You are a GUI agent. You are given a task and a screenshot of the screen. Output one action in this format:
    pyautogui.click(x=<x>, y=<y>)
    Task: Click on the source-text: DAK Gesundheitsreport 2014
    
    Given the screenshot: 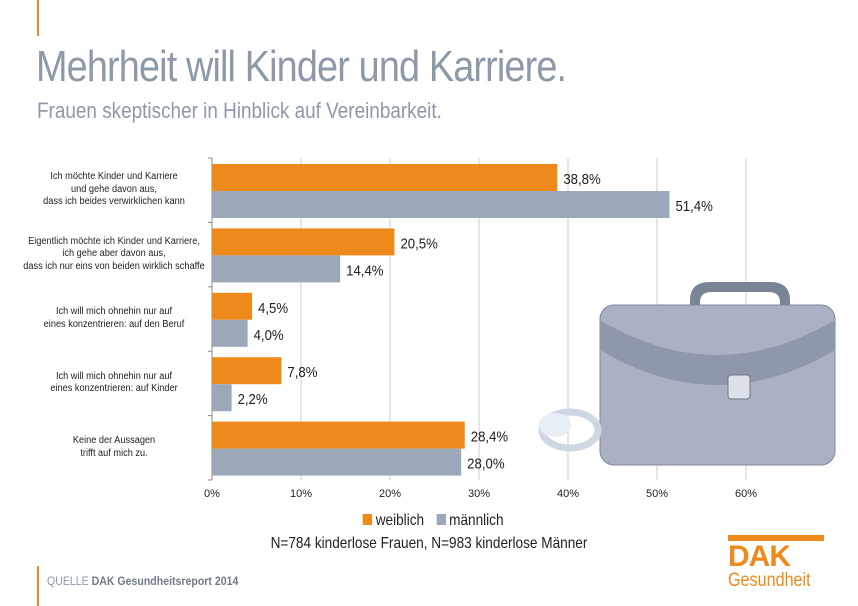 What is the action you would take?
    pyautogui.click(x=165, y=581)
    